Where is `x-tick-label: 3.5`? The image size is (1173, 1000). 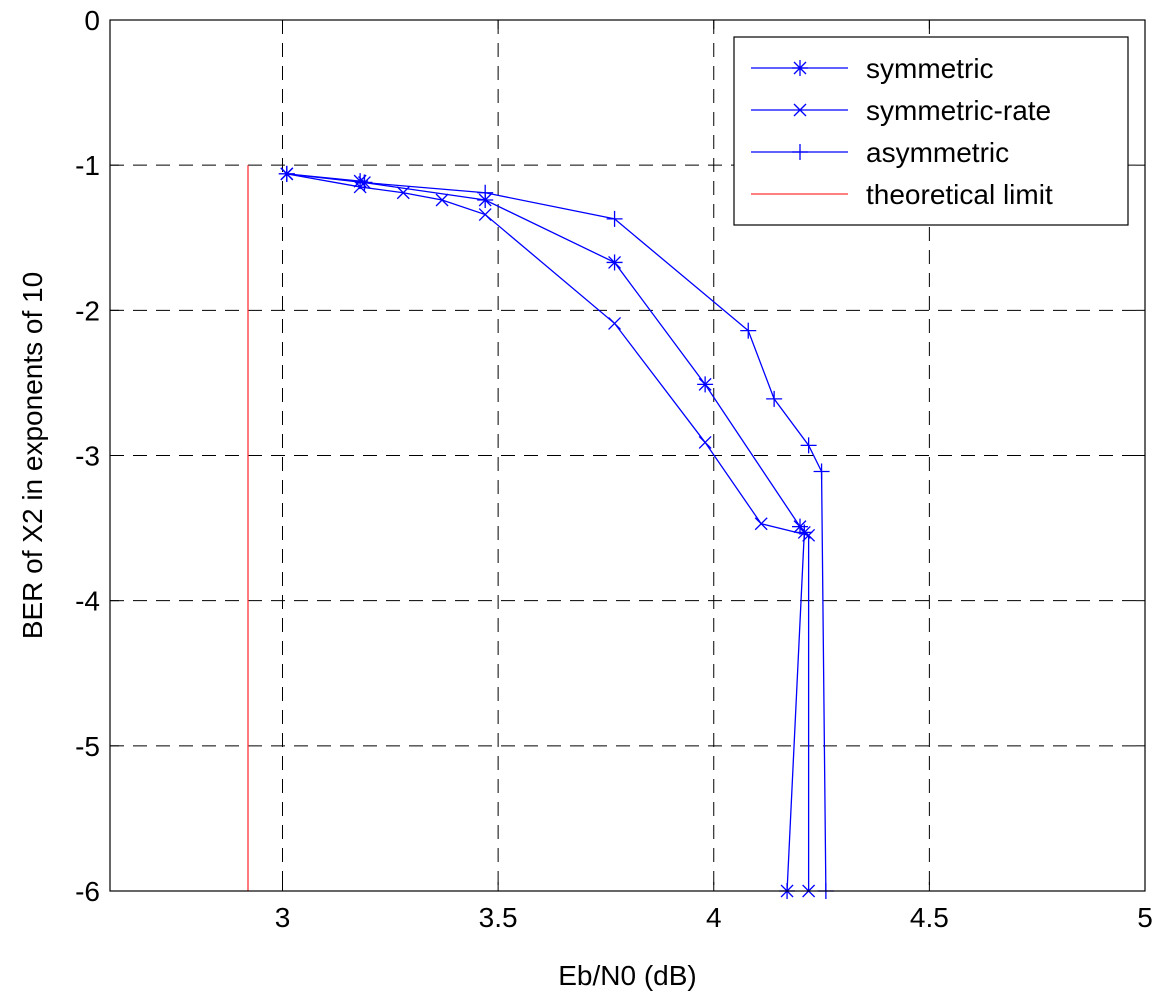
x-tick-label: 3.5 is located at coordinates (498, 917).